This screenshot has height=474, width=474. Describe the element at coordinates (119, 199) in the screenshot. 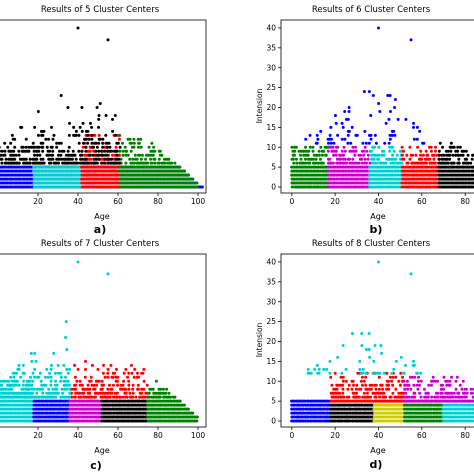

I see `panel-a-xticks: 20 40 60 80 100` at that location.